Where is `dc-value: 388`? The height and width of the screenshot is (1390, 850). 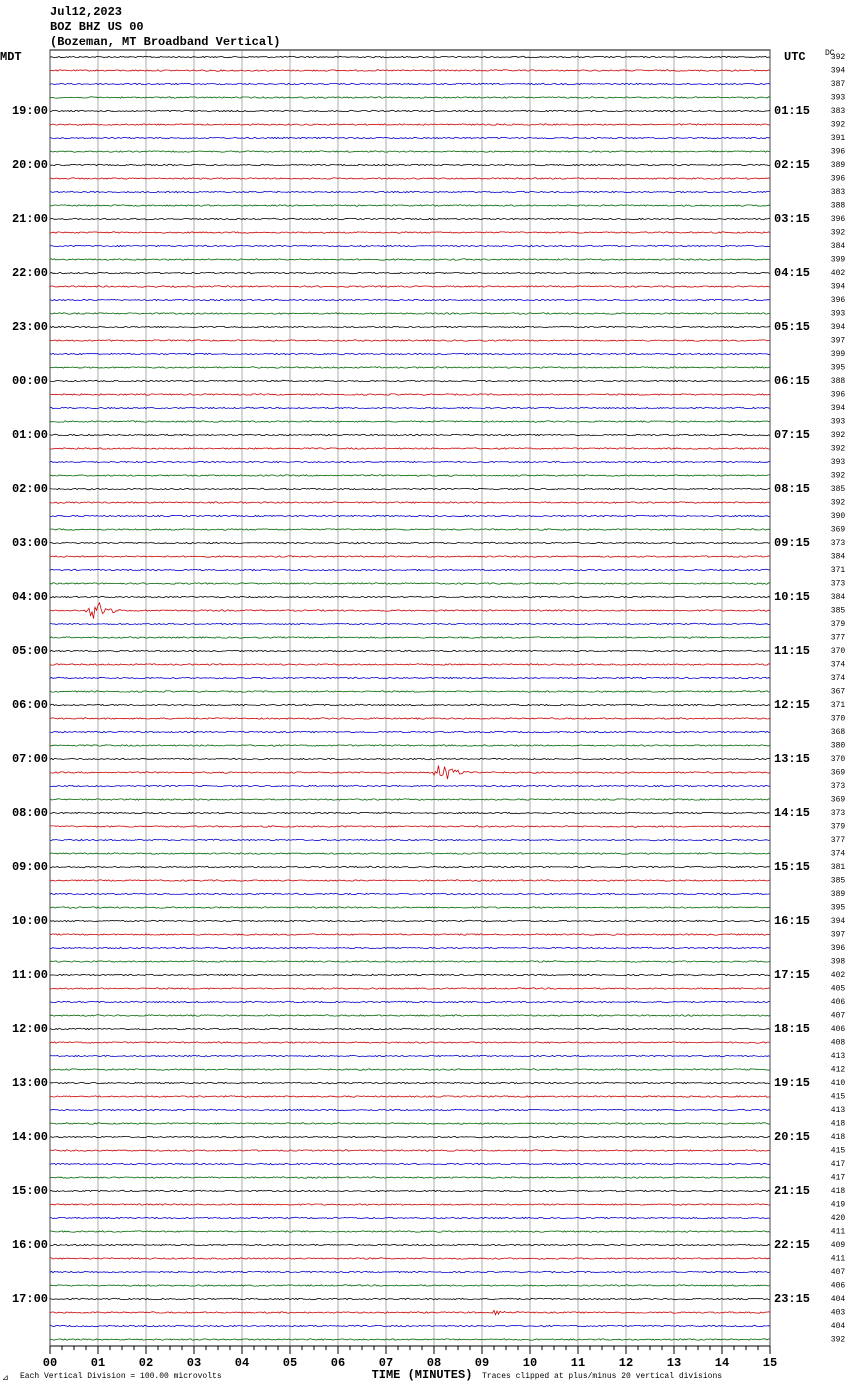
dc-value: 388 is located at coordinates (838, 381).